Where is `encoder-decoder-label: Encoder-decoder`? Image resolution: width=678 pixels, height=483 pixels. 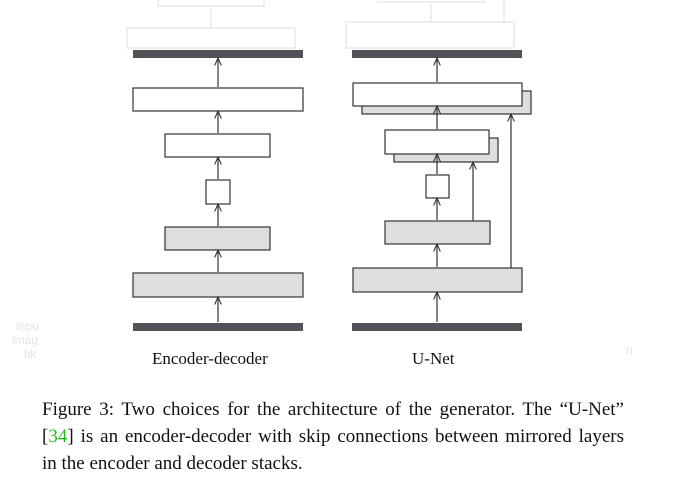 encoder-decoder-label: Encoder-decoder is located at coordinates (210, 358).